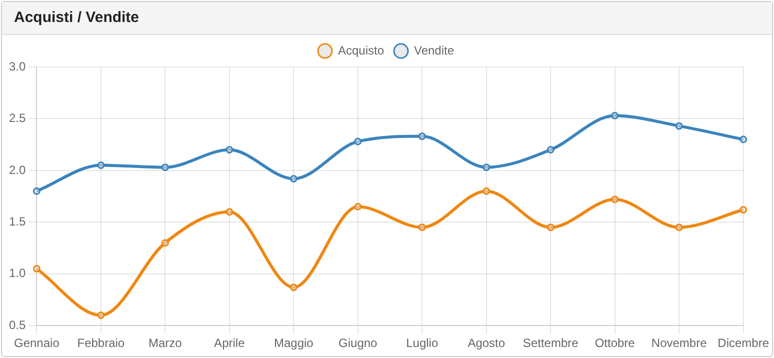  What do you see at coordinates (615, 343) in the screenshot?
I see `x-tick-label: Ottobre` at bounding box center [615, 343].